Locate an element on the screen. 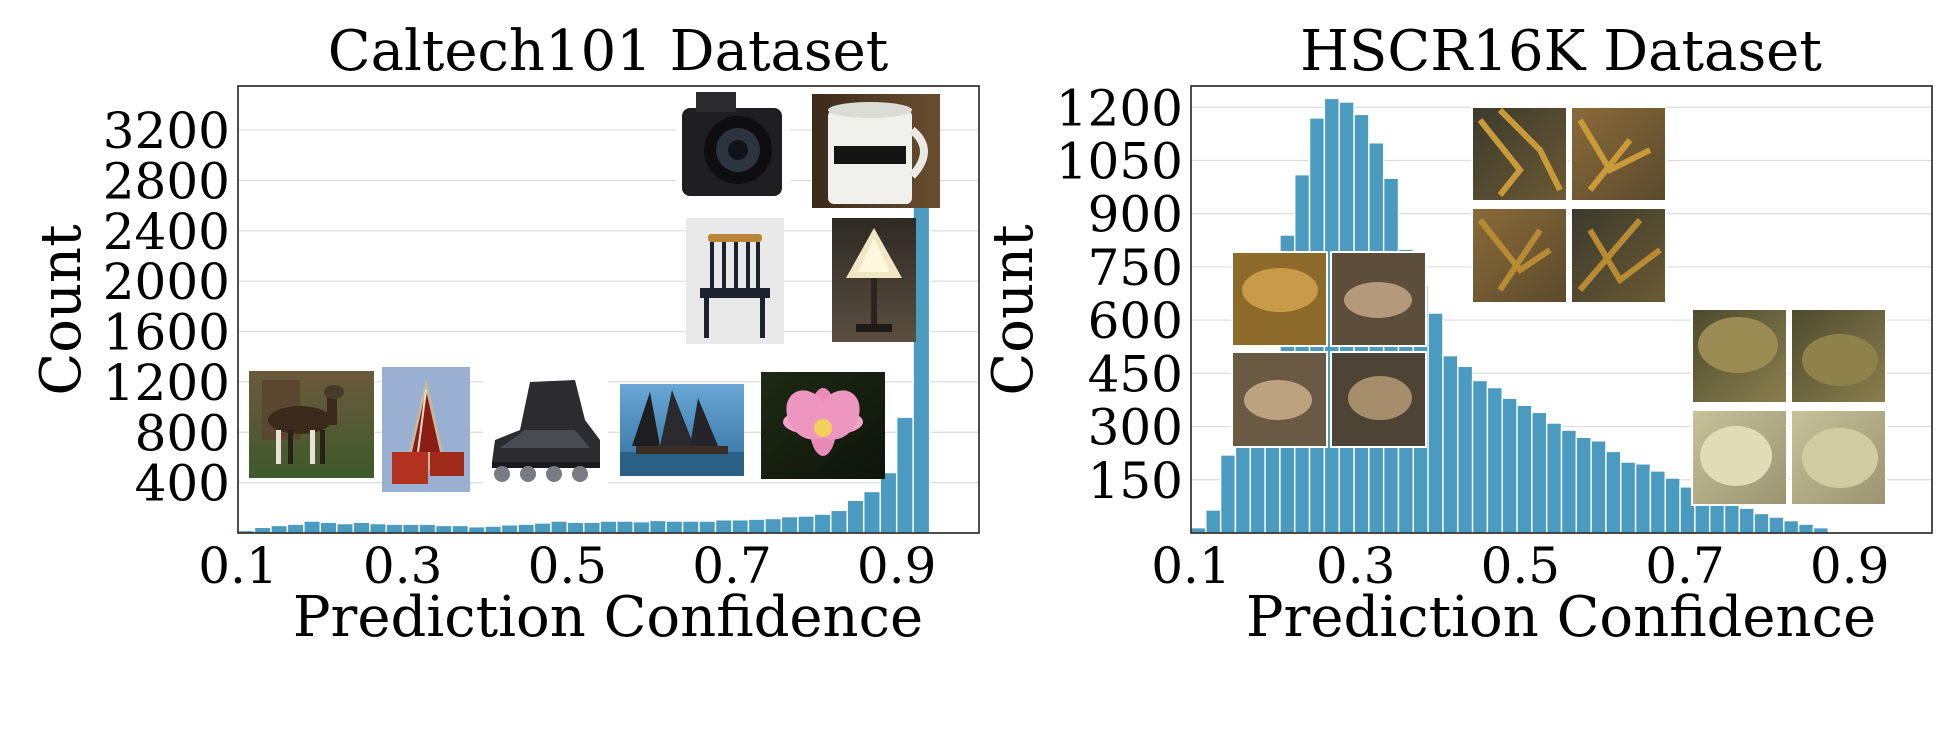 The image size is (1952, 732). hscr16k-y-tick-label: 600 is located at coordinates (1135, 321).